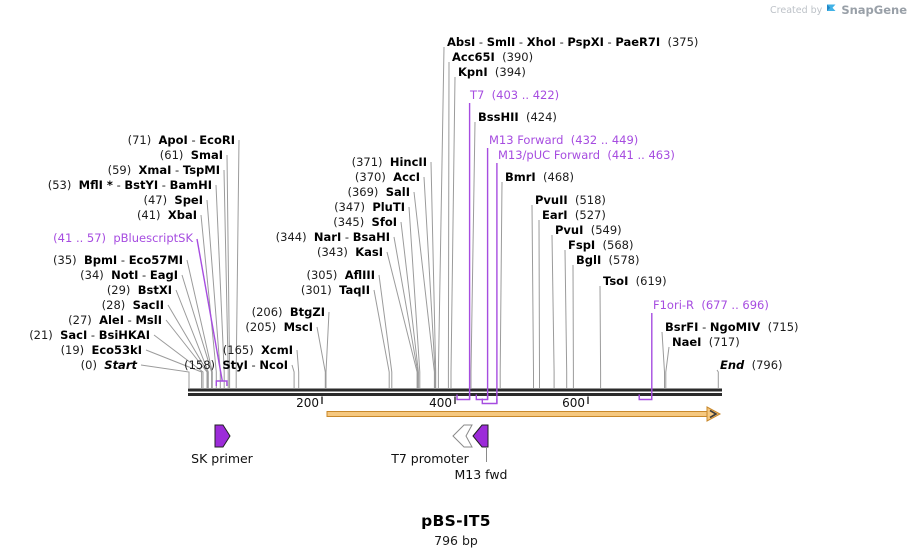 This screenshot has width=913, height=555. What do you see at coordinates (601, 245) in the screenshot?
I see `site-label: FspI (568)` at bounding box center [601, 245].